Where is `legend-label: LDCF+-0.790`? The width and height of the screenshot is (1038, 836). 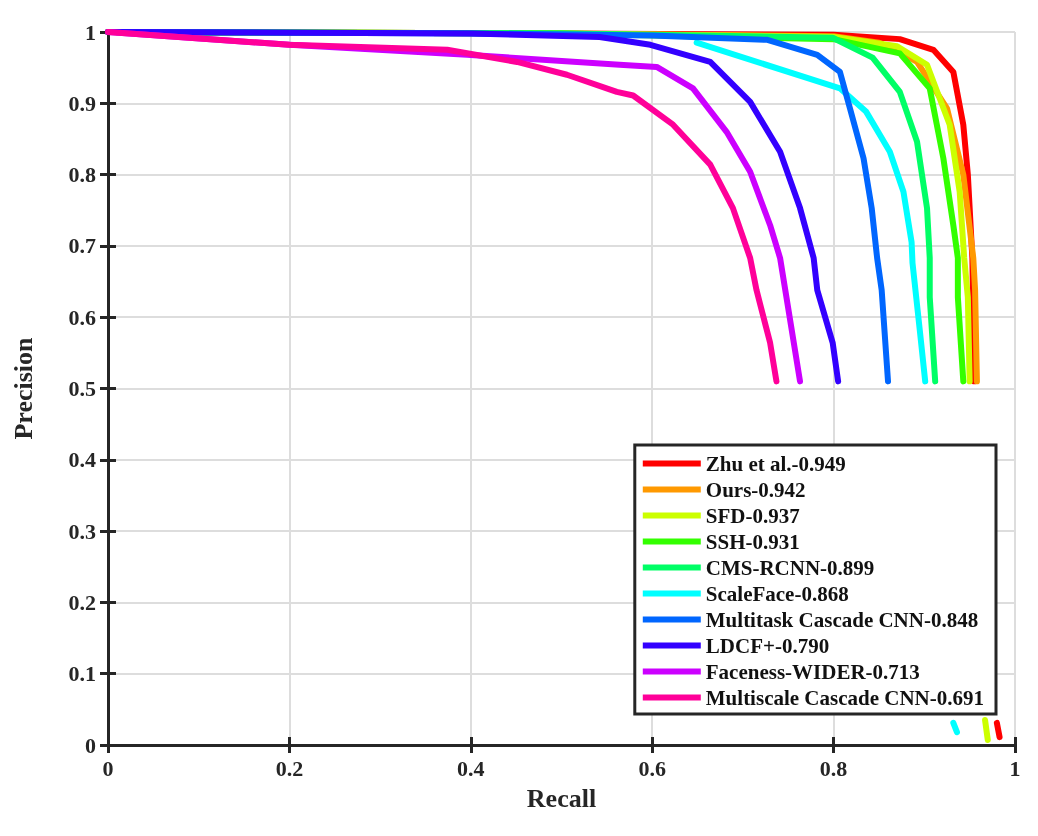 legend-label: LDCF+-0.790 is located at coordinates (767, 645).